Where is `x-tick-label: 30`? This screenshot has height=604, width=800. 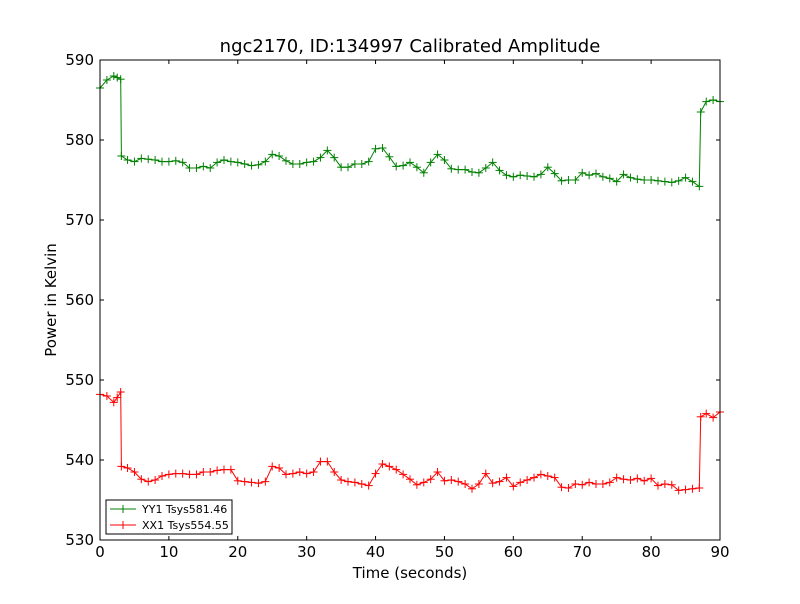 x-tick-label: 30 is located at coordinates (306, 552).